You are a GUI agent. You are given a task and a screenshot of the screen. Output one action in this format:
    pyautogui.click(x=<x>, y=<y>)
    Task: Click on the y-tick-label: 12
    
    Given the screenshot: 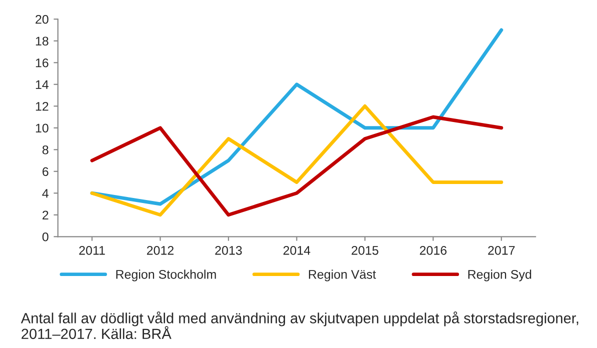 What is the action you would take?
    pyautogui.click(x=42, y=106)
    